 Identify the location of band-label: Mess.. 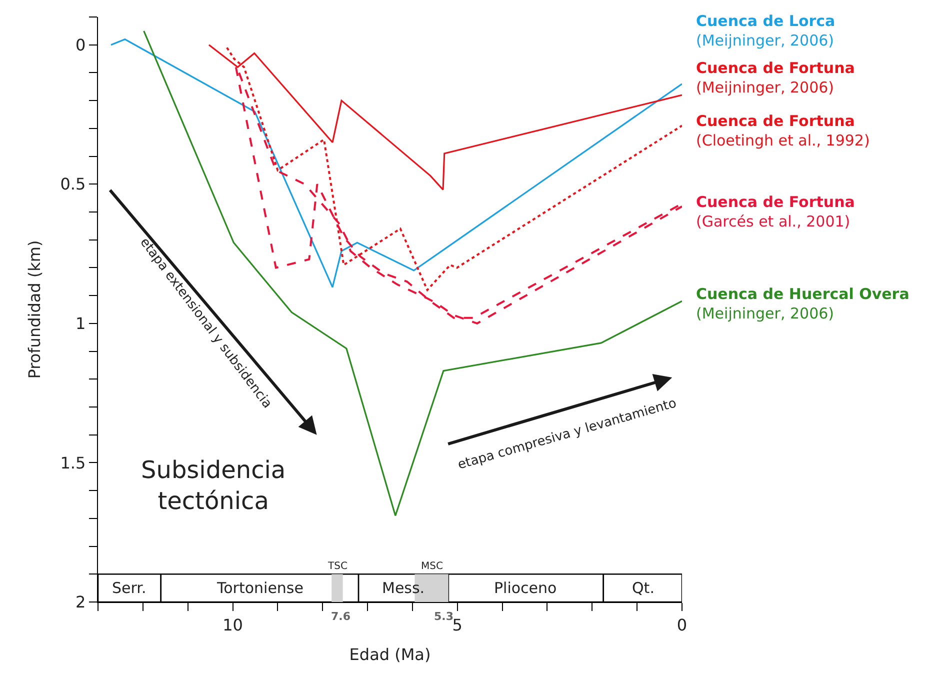
(403, 588).